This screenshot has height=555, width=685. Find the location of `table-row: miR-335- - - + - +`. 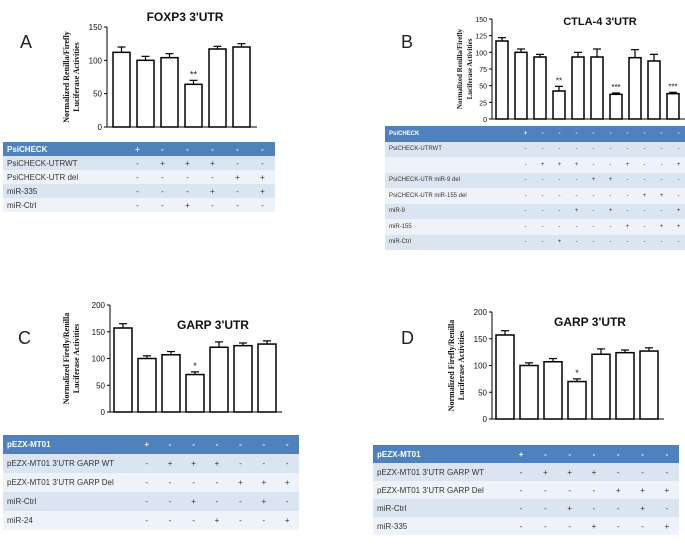

table-row: miR-335- - - + - + is located at coordinates (139, 191).